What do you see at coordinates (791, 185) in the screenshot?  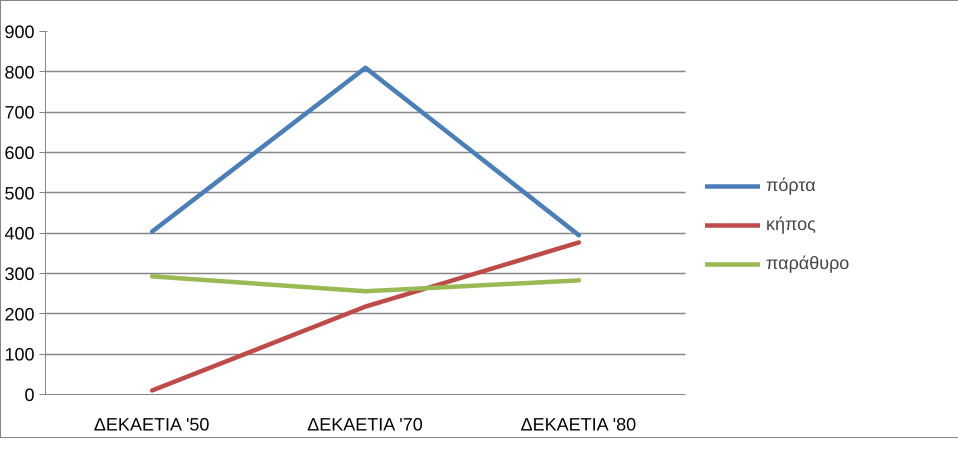 I see `legend-label: πόρτα` at bounding box center [791, 185].